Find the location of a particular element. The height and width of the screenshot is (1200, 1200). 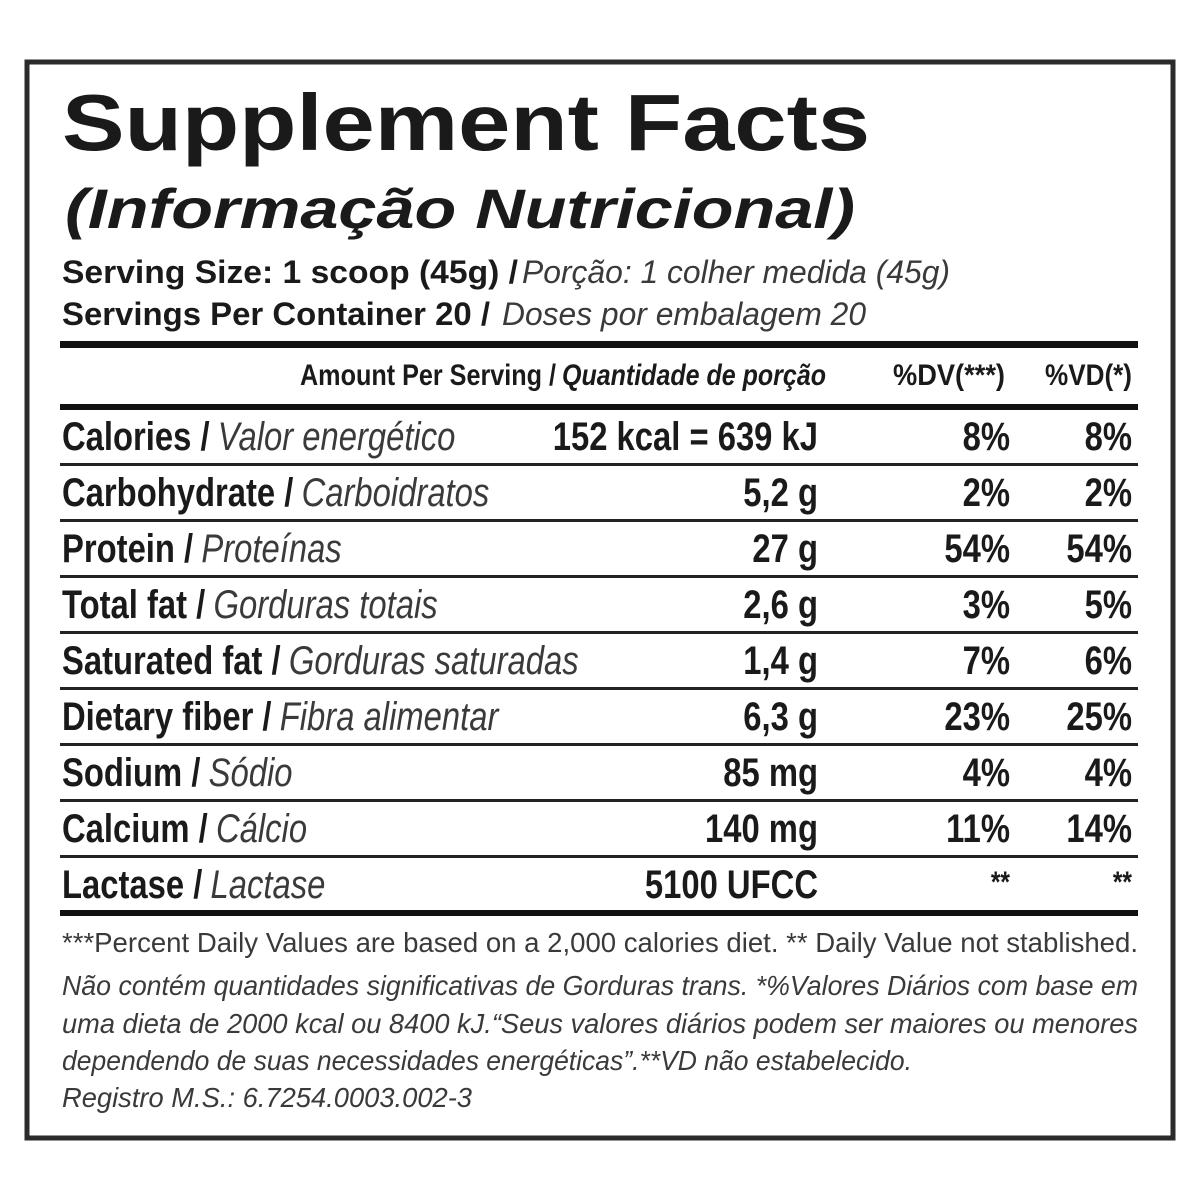

serving-size-pt: Porção: 1 colher medida (45g) is located at coordinates (736, 272).